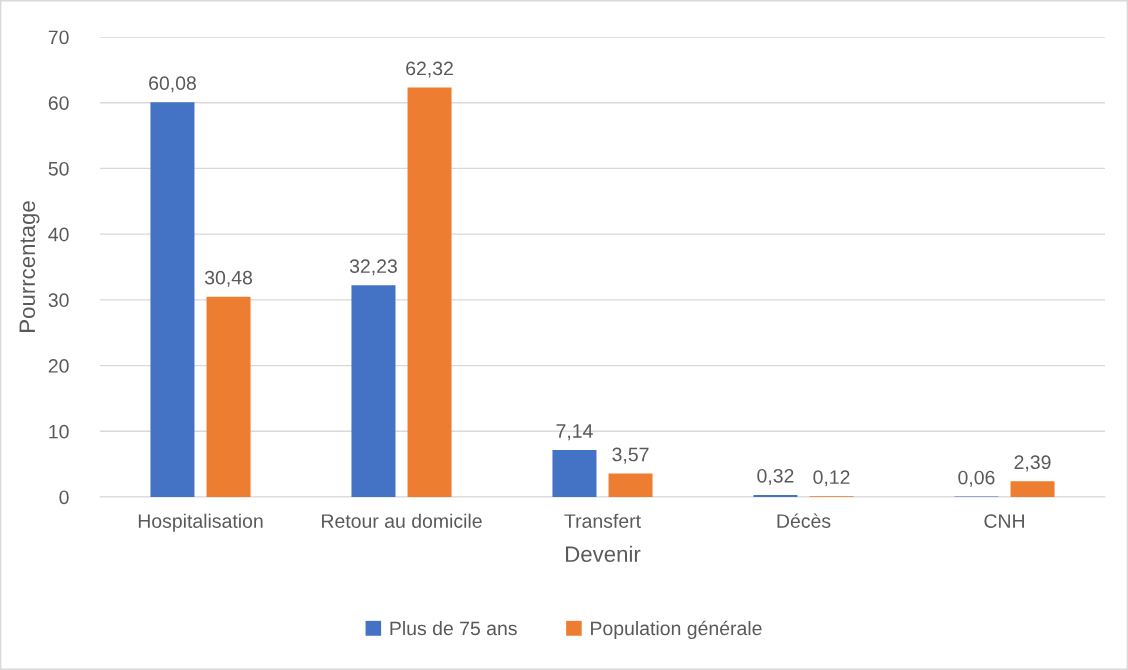 Image resolution: width=1128 pixels, height=670 pixels. What do you see at coordinates (373, 267) in the screenshot?
I see `data-label: 32,23` at bounding box center [373, 267].